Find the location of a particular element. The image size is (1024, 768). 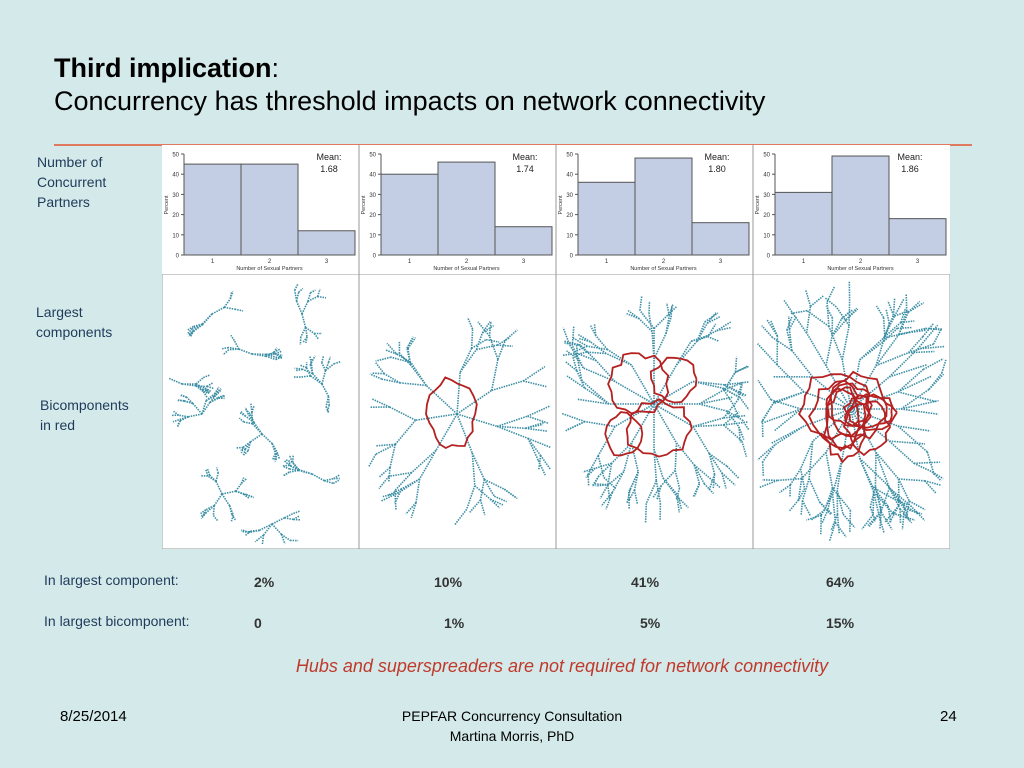

mean-value: 1.86 is located at coordinates (910, 169).